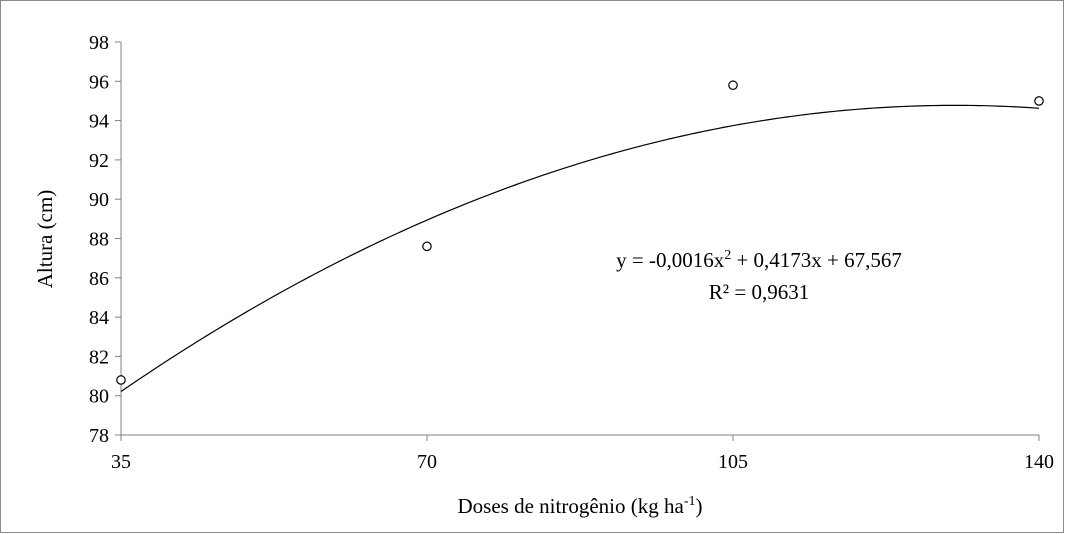 The width and height of the screenshot is (1065, 534). Describe the element at coordinates (99, 436) in the screenshot. I see `y-tick-label: 78` at that location.